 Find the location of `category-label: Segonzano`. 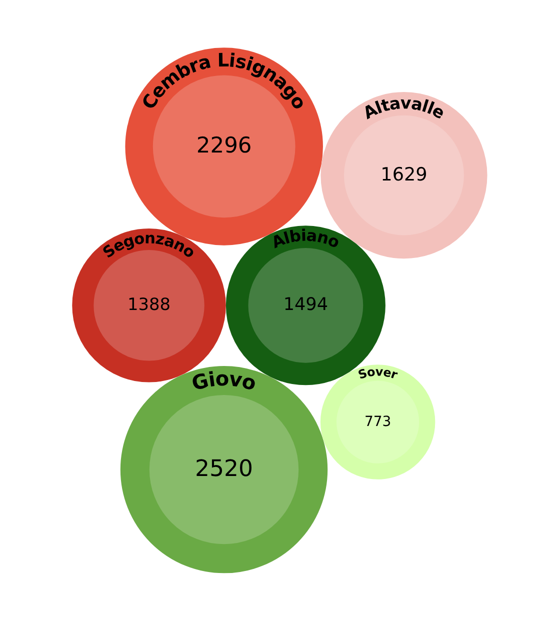

category-label: Segonzano is located at coordinates (149, 245).